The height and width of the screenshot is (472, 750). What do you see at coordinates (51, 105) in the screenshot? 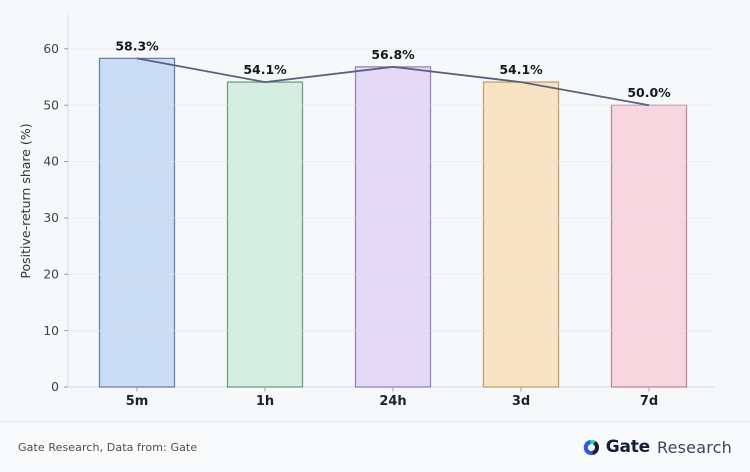
I see `y-tick-label: 50` at bounding box center [51, 105].